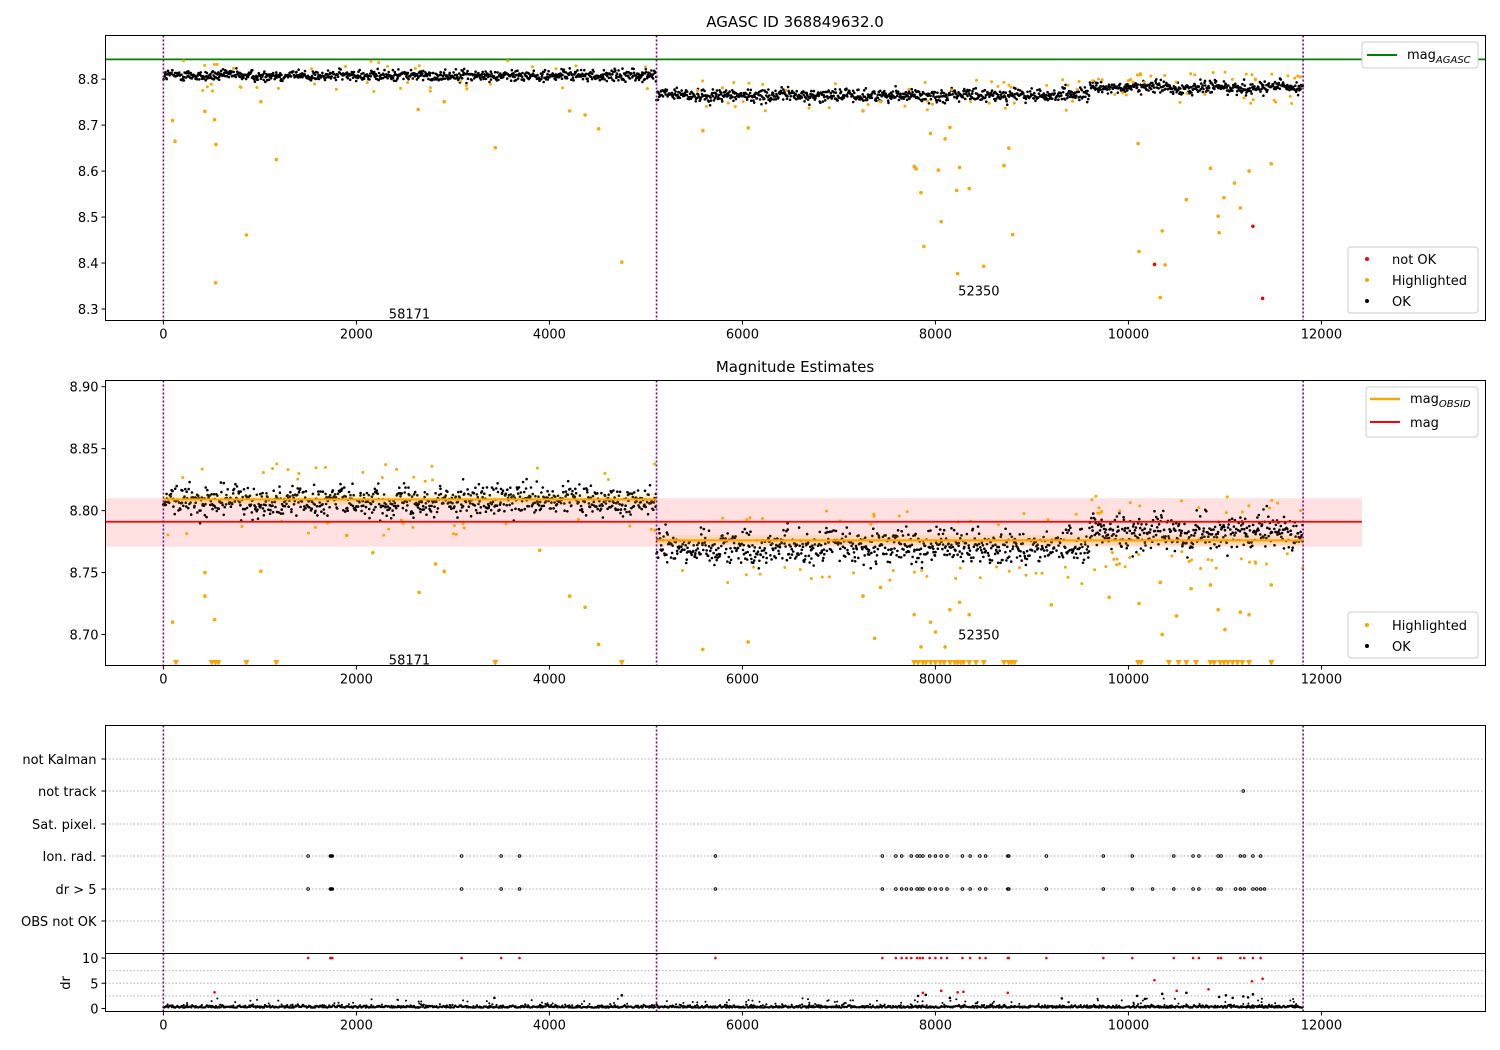  I want to click on dr-ylabel: dr, so click(66, 983).